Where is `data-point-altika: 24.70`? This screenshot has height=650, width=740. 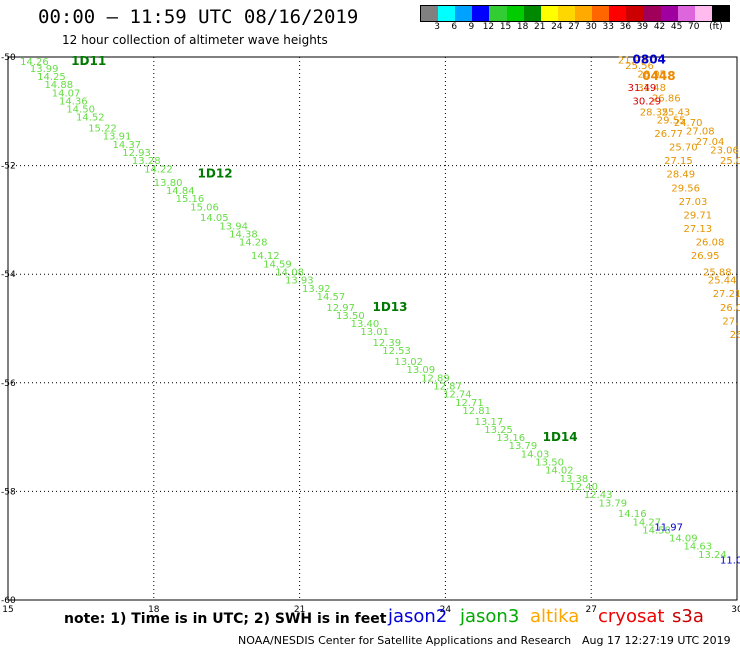
data-point-altika: 24.70 is located at coordinates (688, 123).